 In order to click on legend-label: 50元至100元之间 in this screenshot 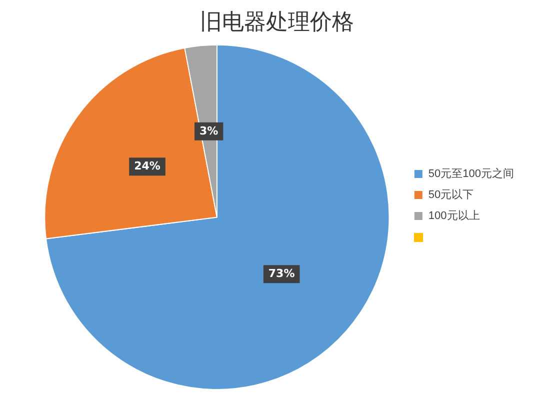, I will do `click(471, 173)`.